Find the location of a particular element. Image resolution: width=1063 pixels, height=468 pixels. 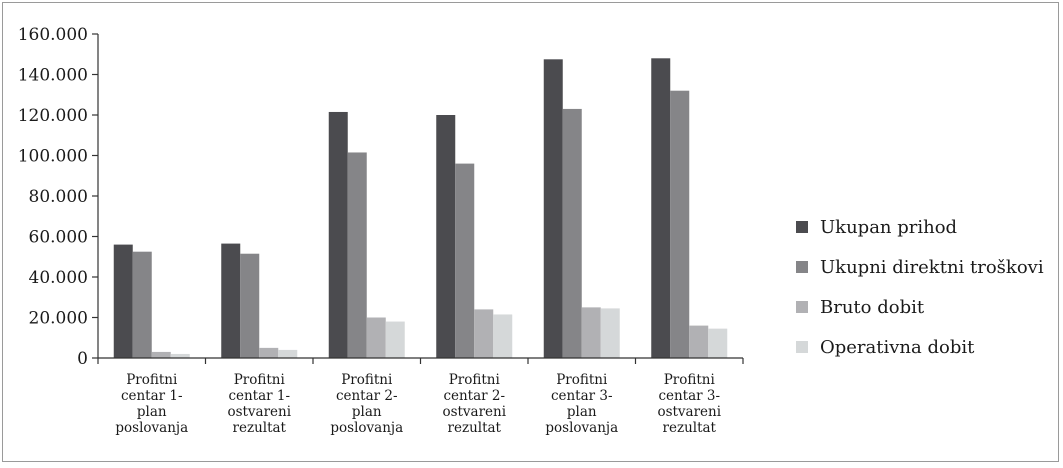

legend-label: Operativna dobit is located at coordinates (897, 347).